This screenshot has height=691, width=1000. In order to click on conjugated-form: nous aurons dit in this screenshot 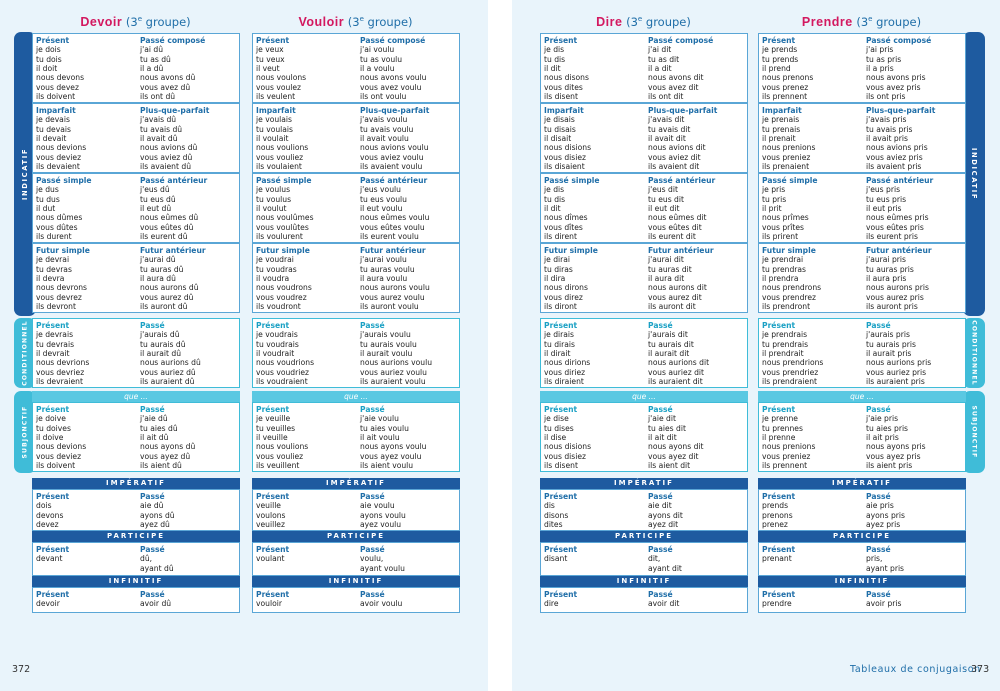, I will do `click(677, 288)`.